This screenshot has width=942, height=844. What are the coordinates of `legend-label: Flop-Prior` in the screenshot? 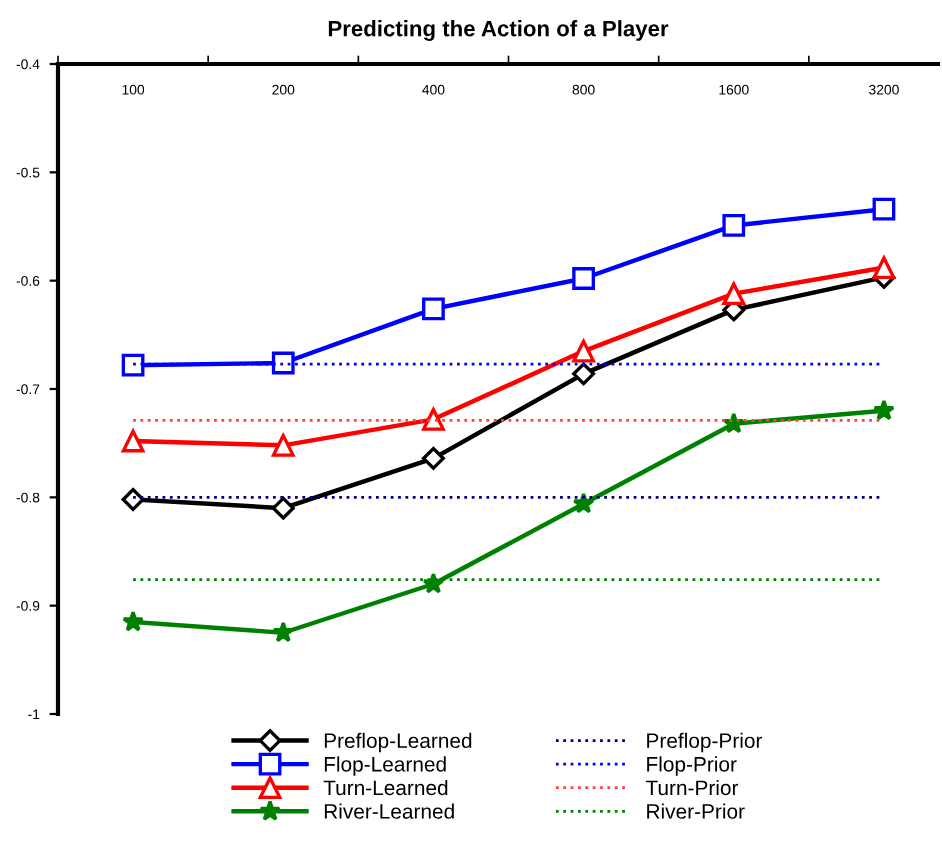 It's located at (692, 766).